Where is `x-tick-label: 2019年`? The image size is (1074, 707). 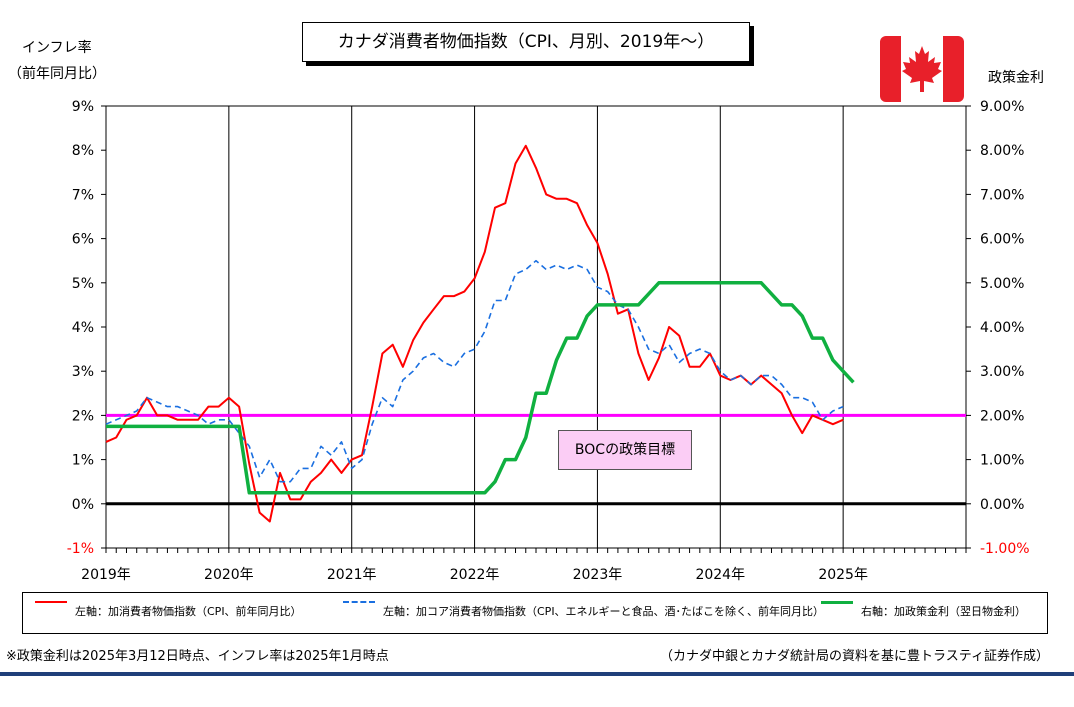
x-tick-label: 2019年 is located at coordinates (106, 575).